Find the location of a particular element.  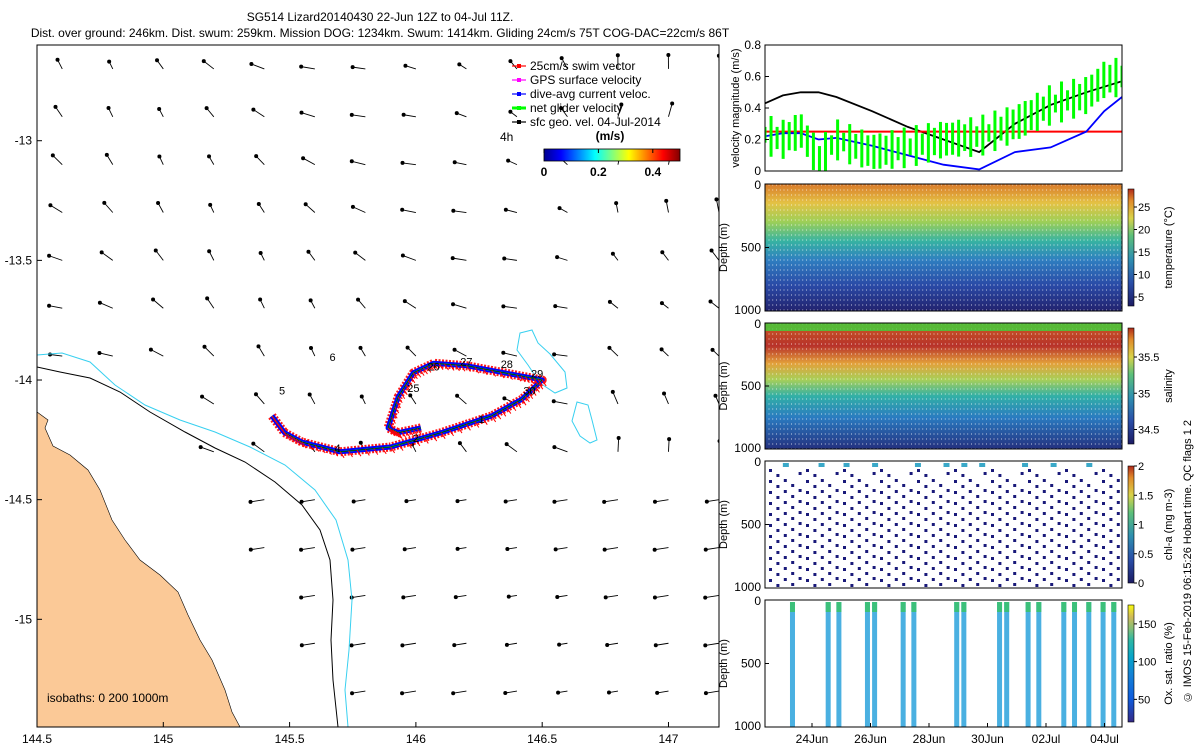

section-x-tick-label: 26Jun is located at coordinates (870, 739).